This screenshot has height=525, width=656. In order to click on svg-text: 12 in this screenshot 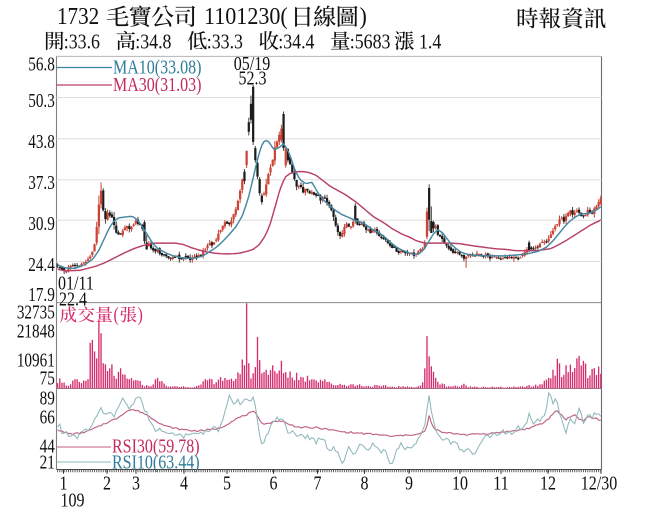, I will do `click(548, 483)`.